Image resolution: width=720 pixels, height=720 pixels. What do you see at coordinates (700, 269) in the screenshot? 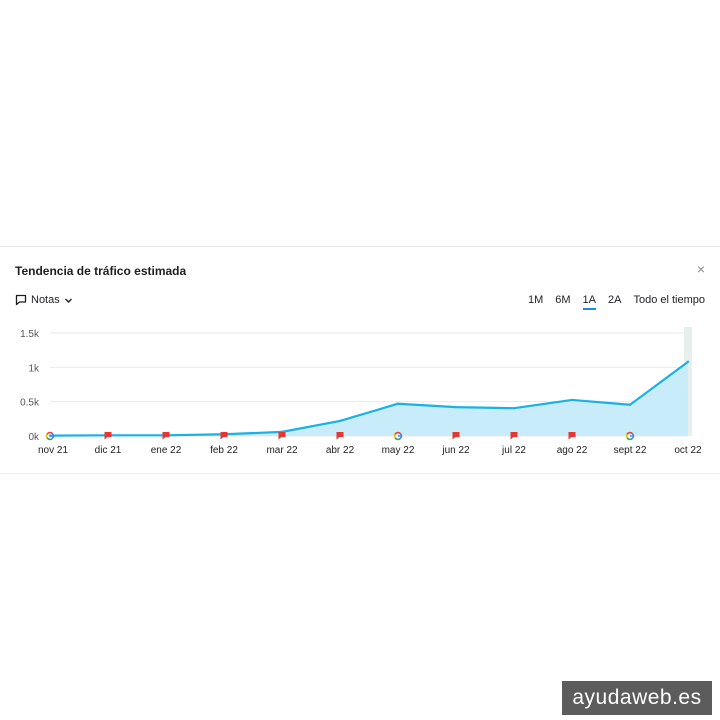
I see `close-icon: ×` at bounding box center [700, 269].